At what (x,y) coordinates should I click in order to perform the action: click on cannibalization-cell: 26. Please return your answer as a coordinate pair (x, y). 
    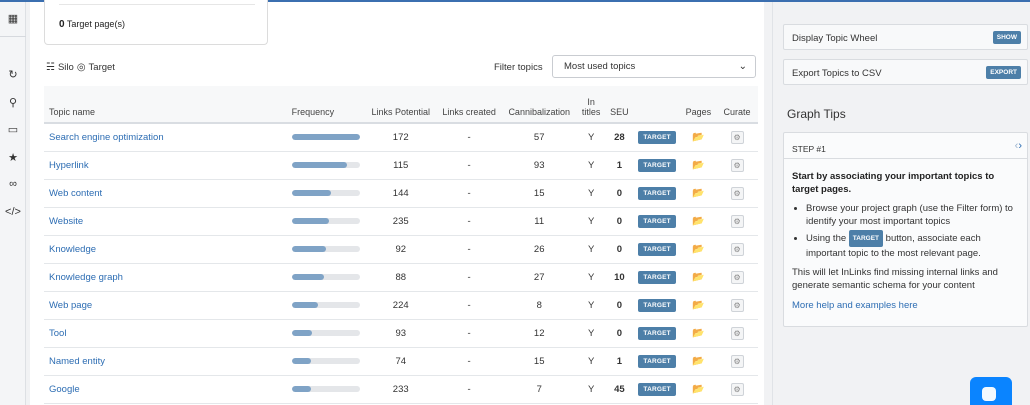
    Looking at the image, I should click on (539, 249).